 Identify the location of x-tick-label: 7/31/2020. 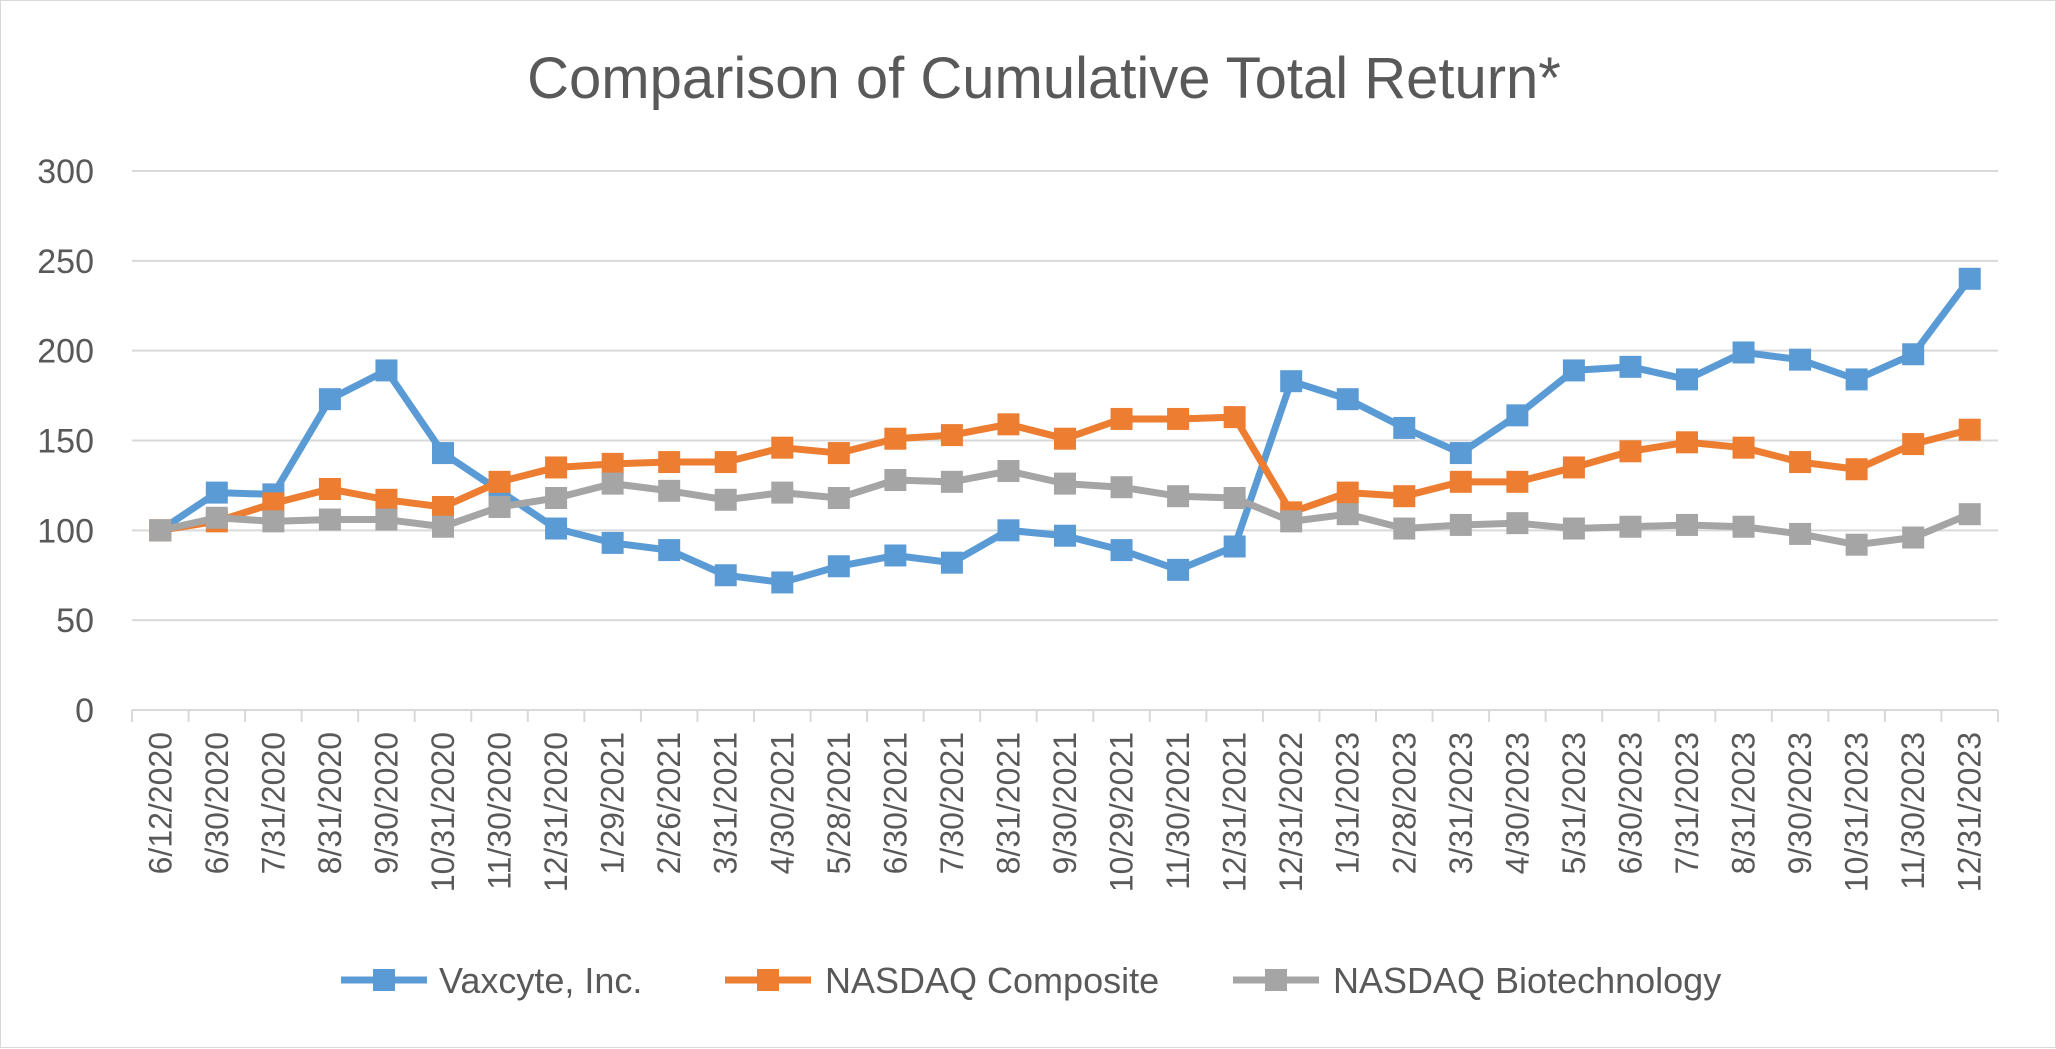
(273, 803).